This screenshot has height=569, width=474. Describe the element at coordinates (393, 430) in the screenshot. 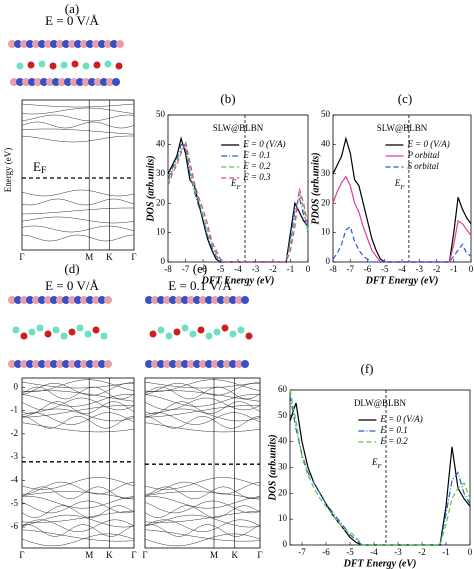

I see `legend-label: E = 0.1` at that location.